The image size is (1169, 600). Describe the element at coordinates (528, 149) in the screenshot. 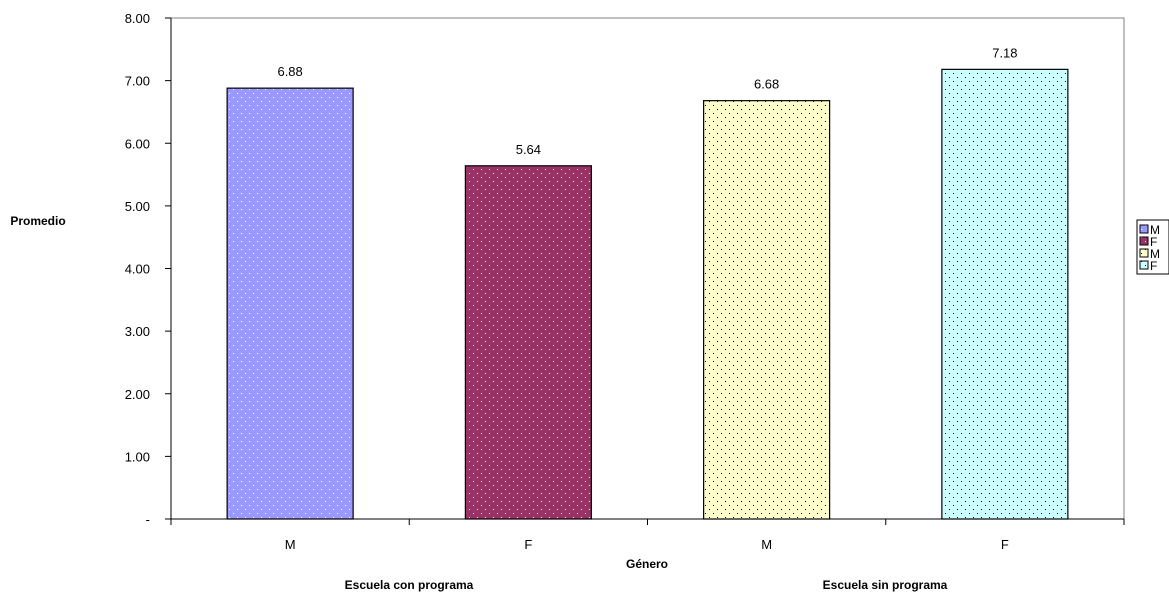

I see `data-label: 5.64` at that location.